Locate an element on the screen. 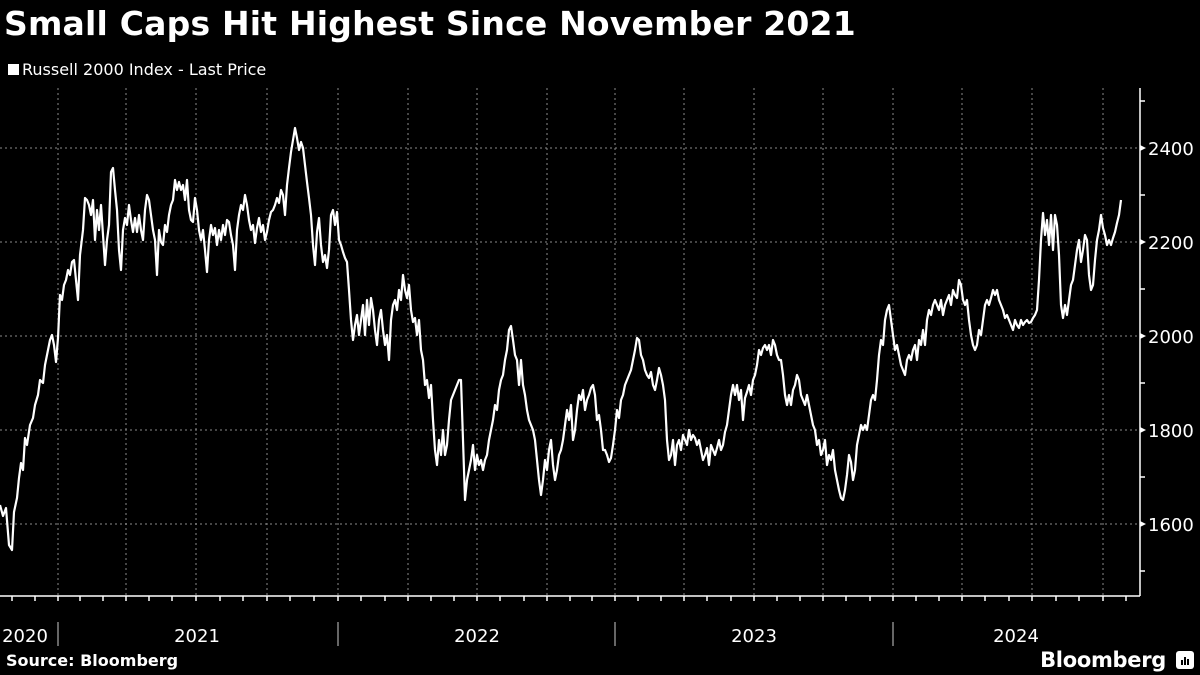  ytick-2400: 2400 is located at coordinates (1171, 149).